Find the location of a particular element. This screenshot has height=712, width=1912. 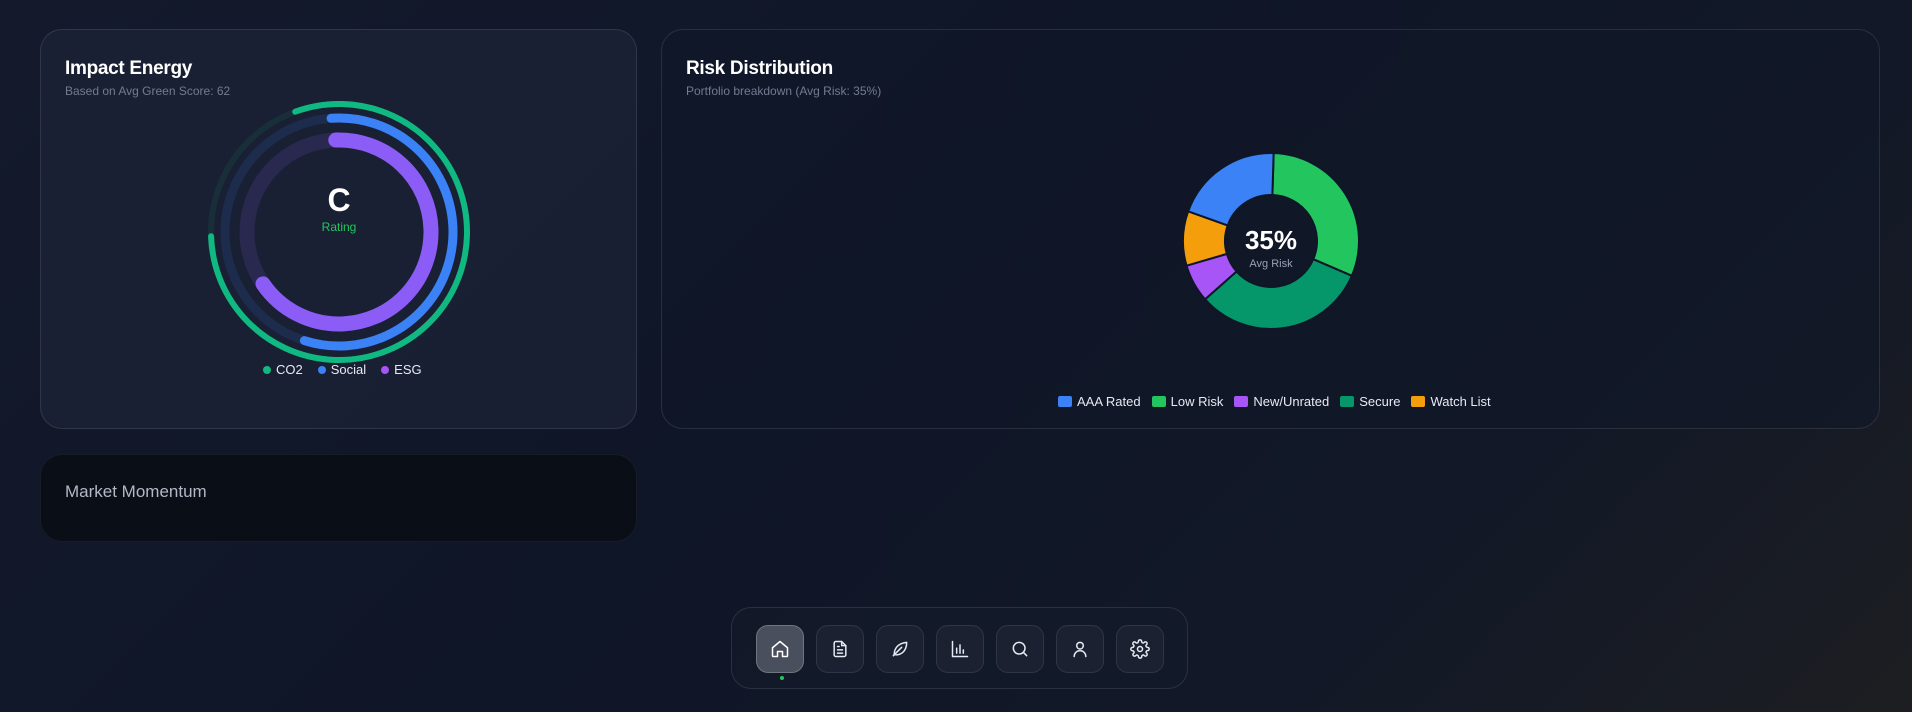

legend-swatch-low-risk is located at coordinates (1158, 401).